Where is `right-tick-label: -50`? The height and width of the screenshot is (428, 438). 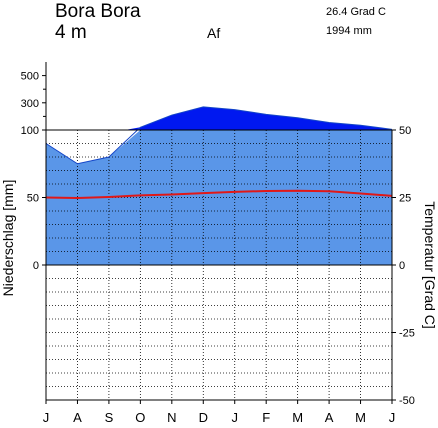 right-tick-label: -50 is located at coordinates (407, 401).